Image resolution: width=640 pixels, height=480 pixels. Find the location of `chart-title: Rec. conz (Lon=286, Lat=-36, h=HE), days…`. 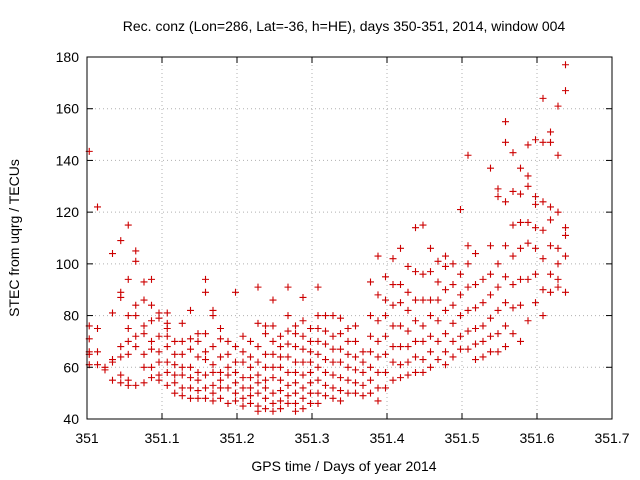

chart-title: Rec. conz (Lon=286, Lat=-36, h=HE), days… is located at coordinates (344, 26).